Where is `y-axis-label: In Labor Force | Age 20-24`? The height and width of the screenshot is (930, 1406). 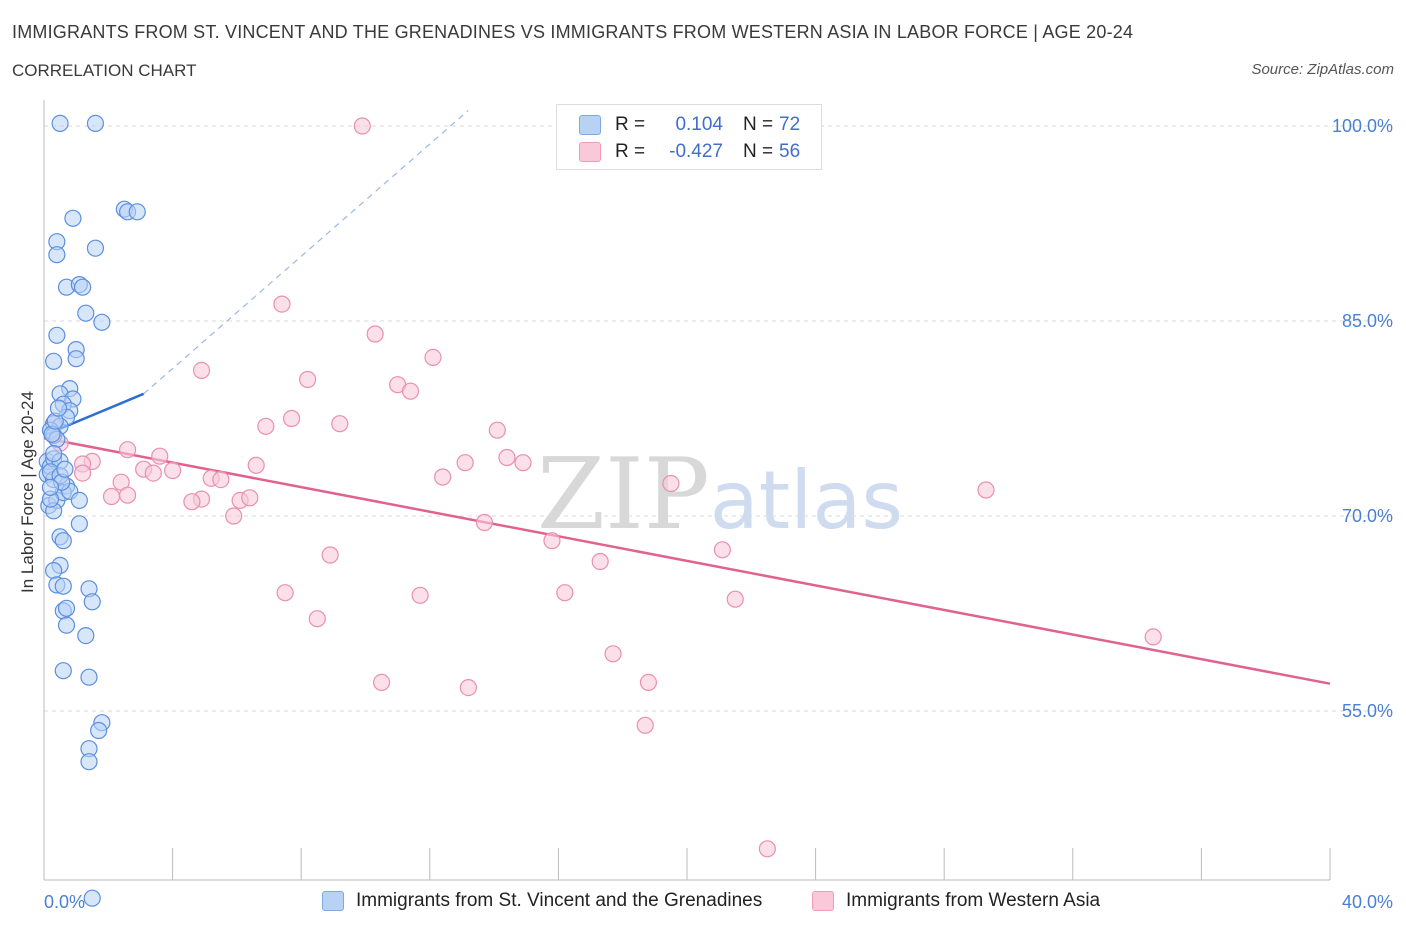
y-axis-label: In Labor Force | Age 20-24 is located at coordinates (27, 492).